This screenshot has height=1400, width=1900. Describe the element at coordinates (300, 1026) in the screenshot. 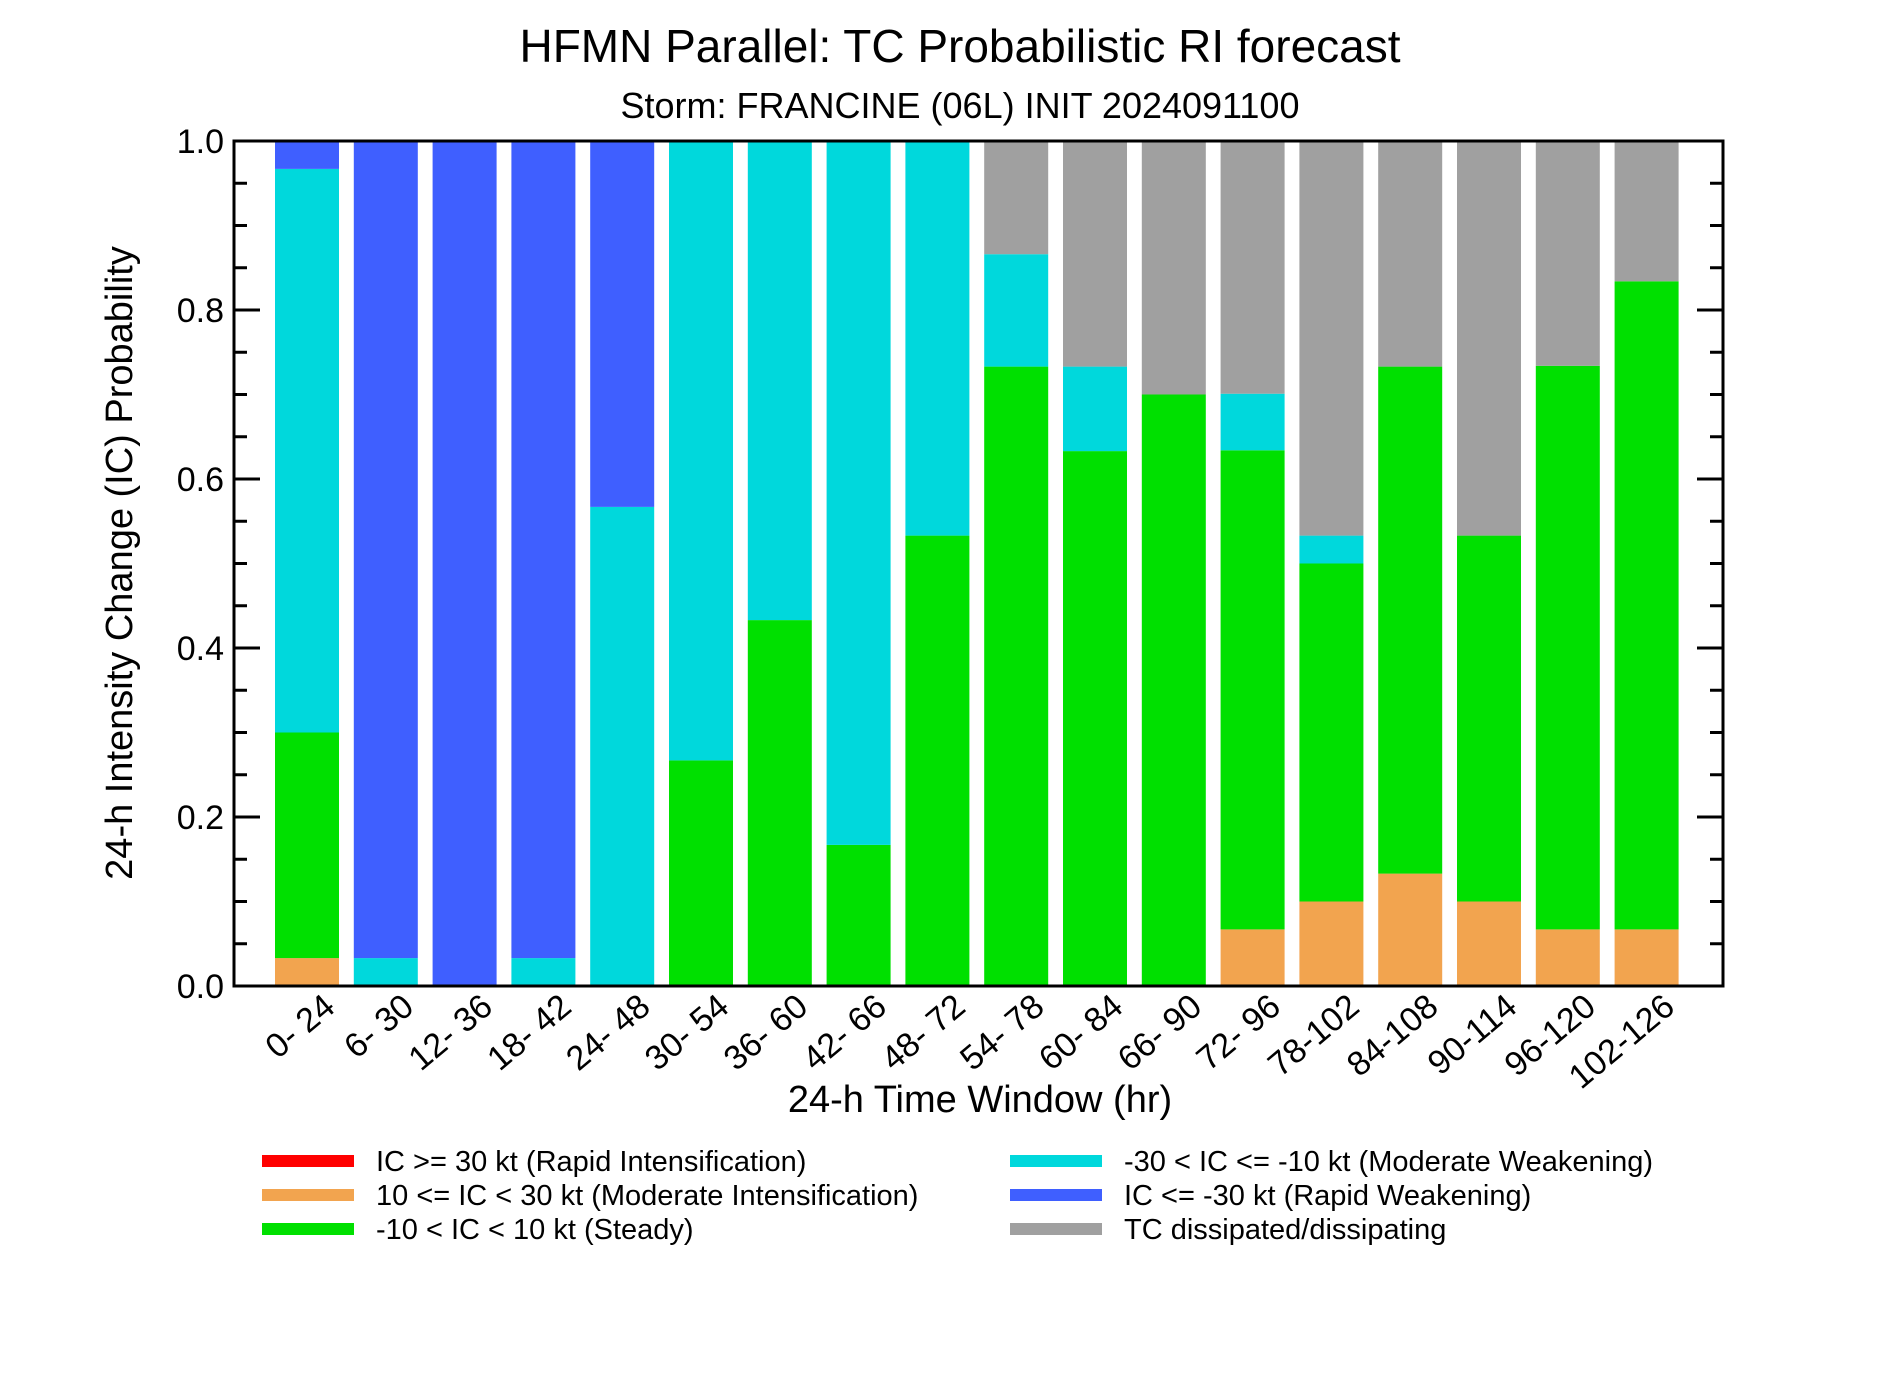

I see `x-tick-label: 0- 24` at that location.